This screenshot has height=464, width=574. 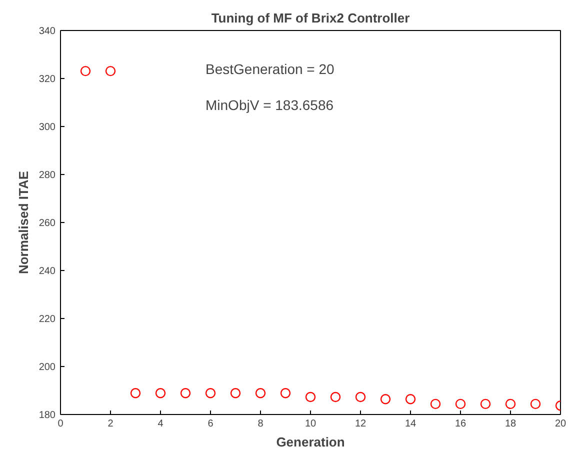 What do you see at coordinates (310, 424) in the screenshot?
I see `x-tick-label: 10` at bounding box center [310, 424].